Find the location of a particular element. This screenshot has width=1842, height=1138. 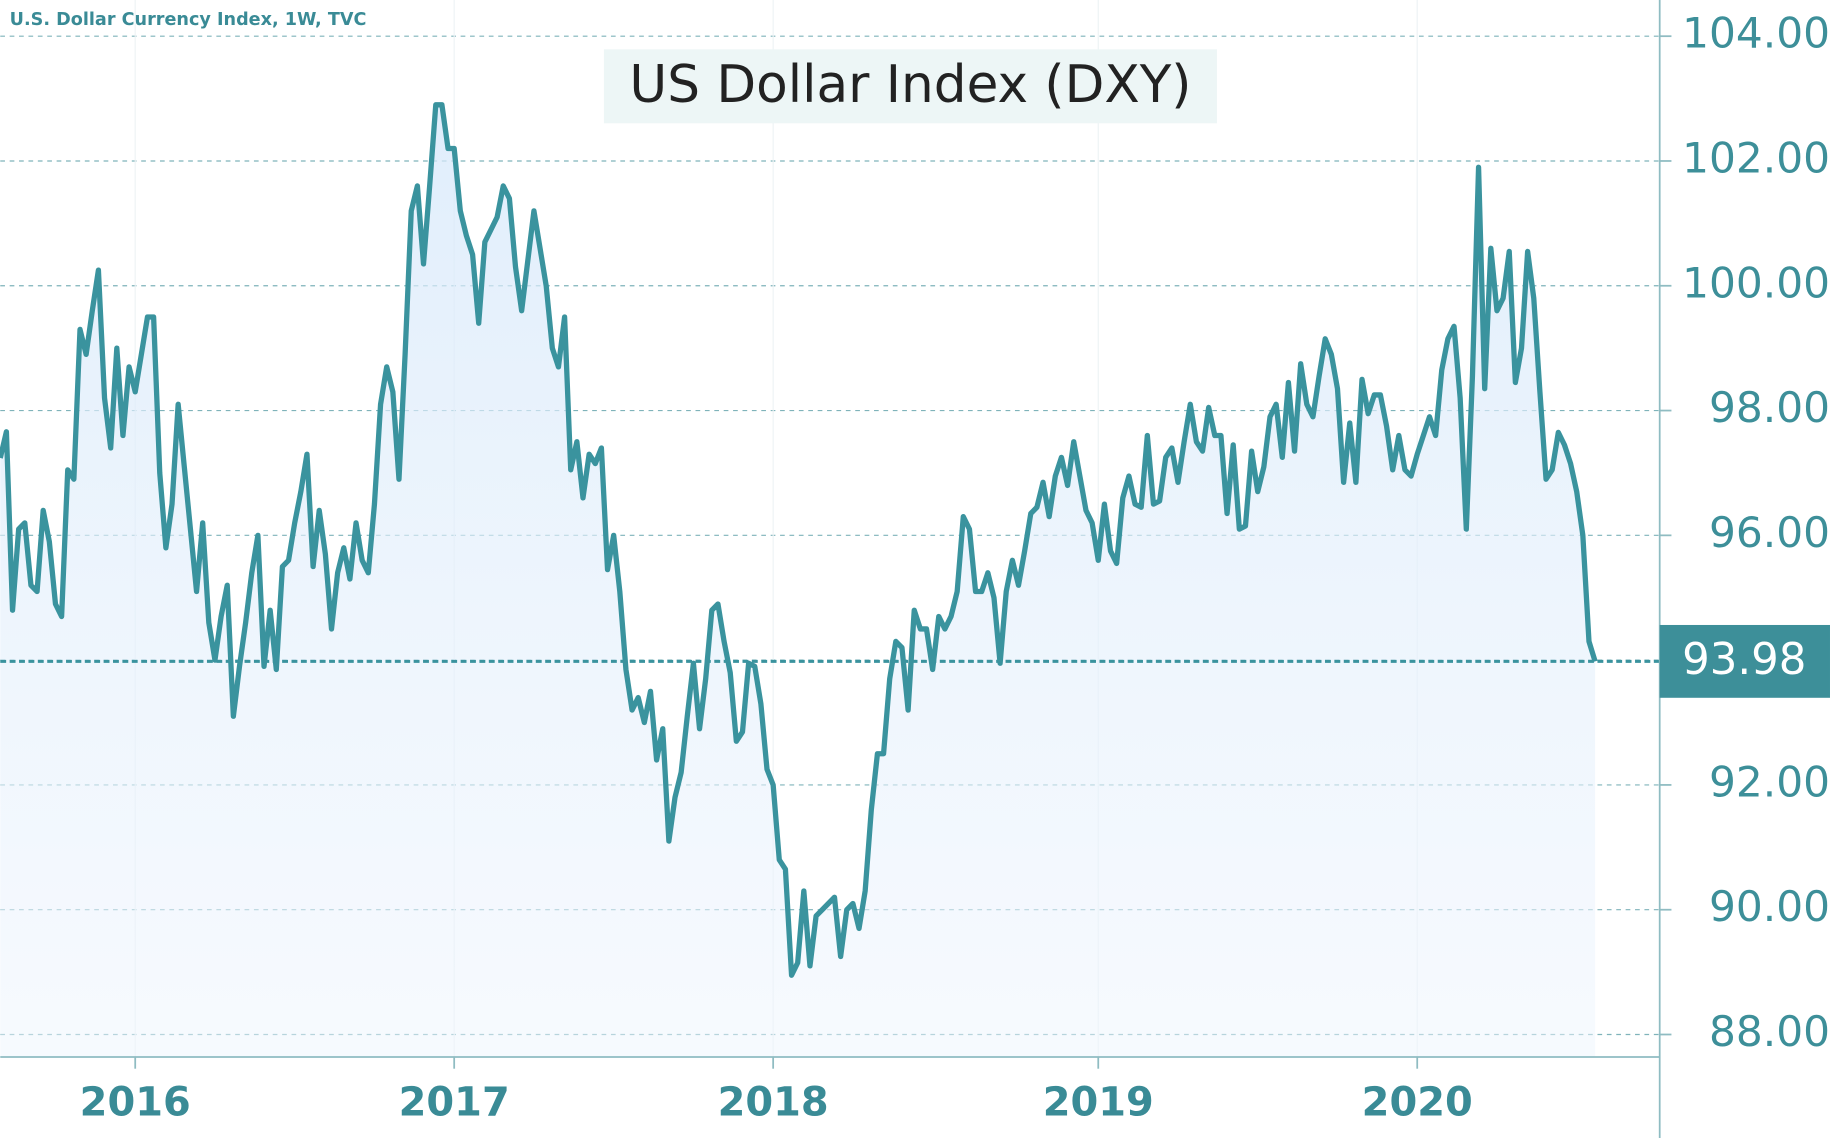

x-tick-label: 2018 is located at coordinates (773, 1103).